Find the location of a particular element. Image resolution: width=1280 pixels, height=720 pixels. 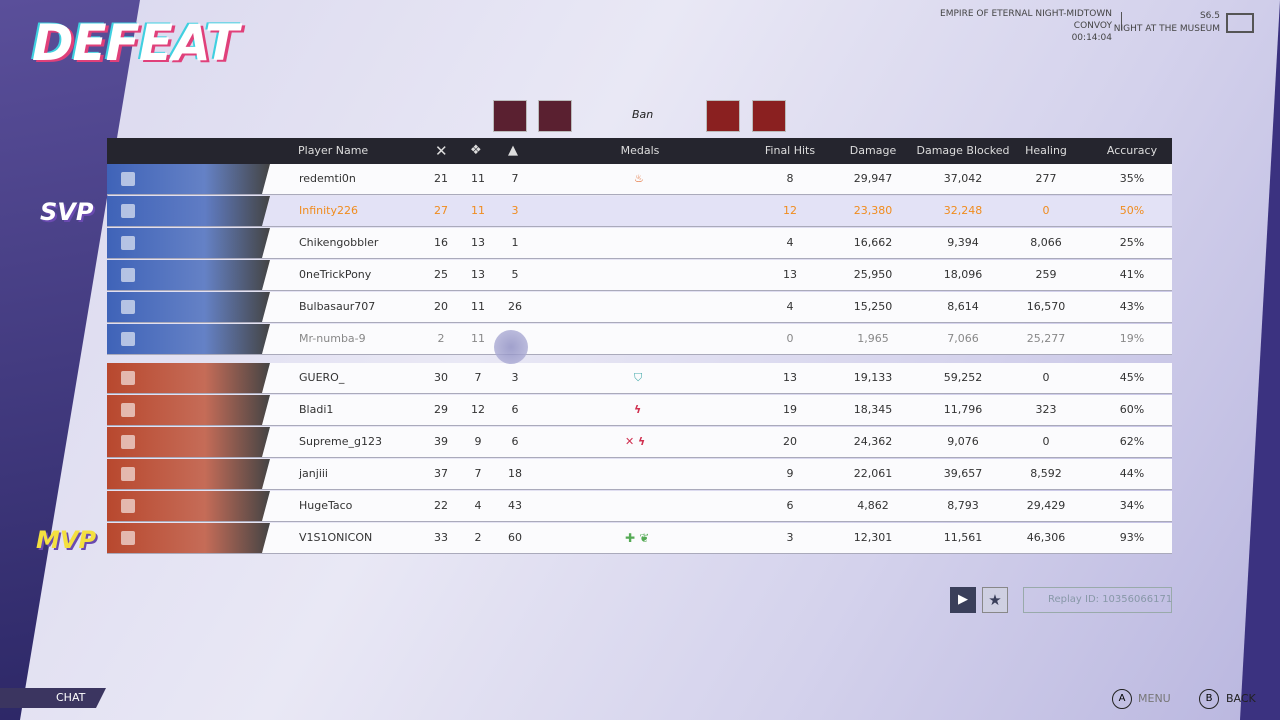

stat-accuracy: 25% is located at coordinates (1132, 242).